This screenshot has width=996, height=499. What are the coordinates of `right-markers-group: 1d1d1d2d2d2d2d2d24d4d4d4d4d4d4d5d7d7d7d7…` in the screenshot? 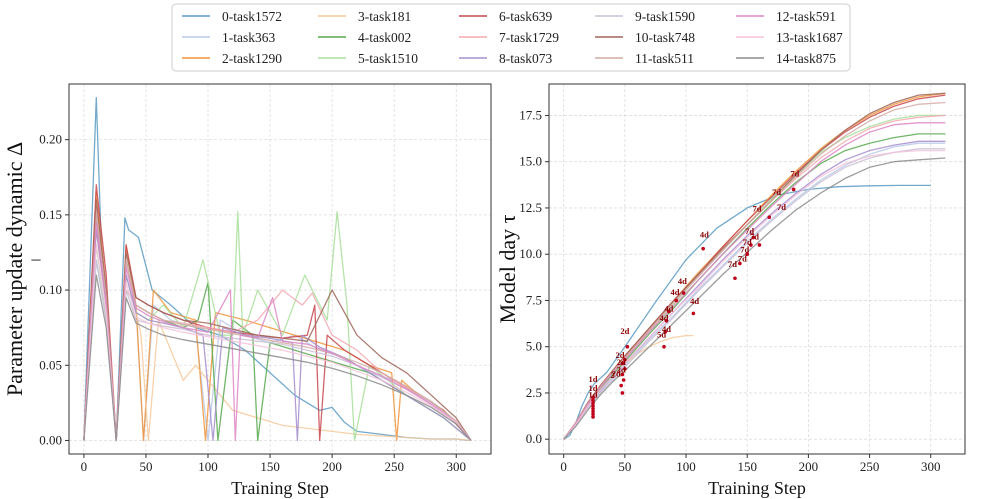 It's located at (694, 294).